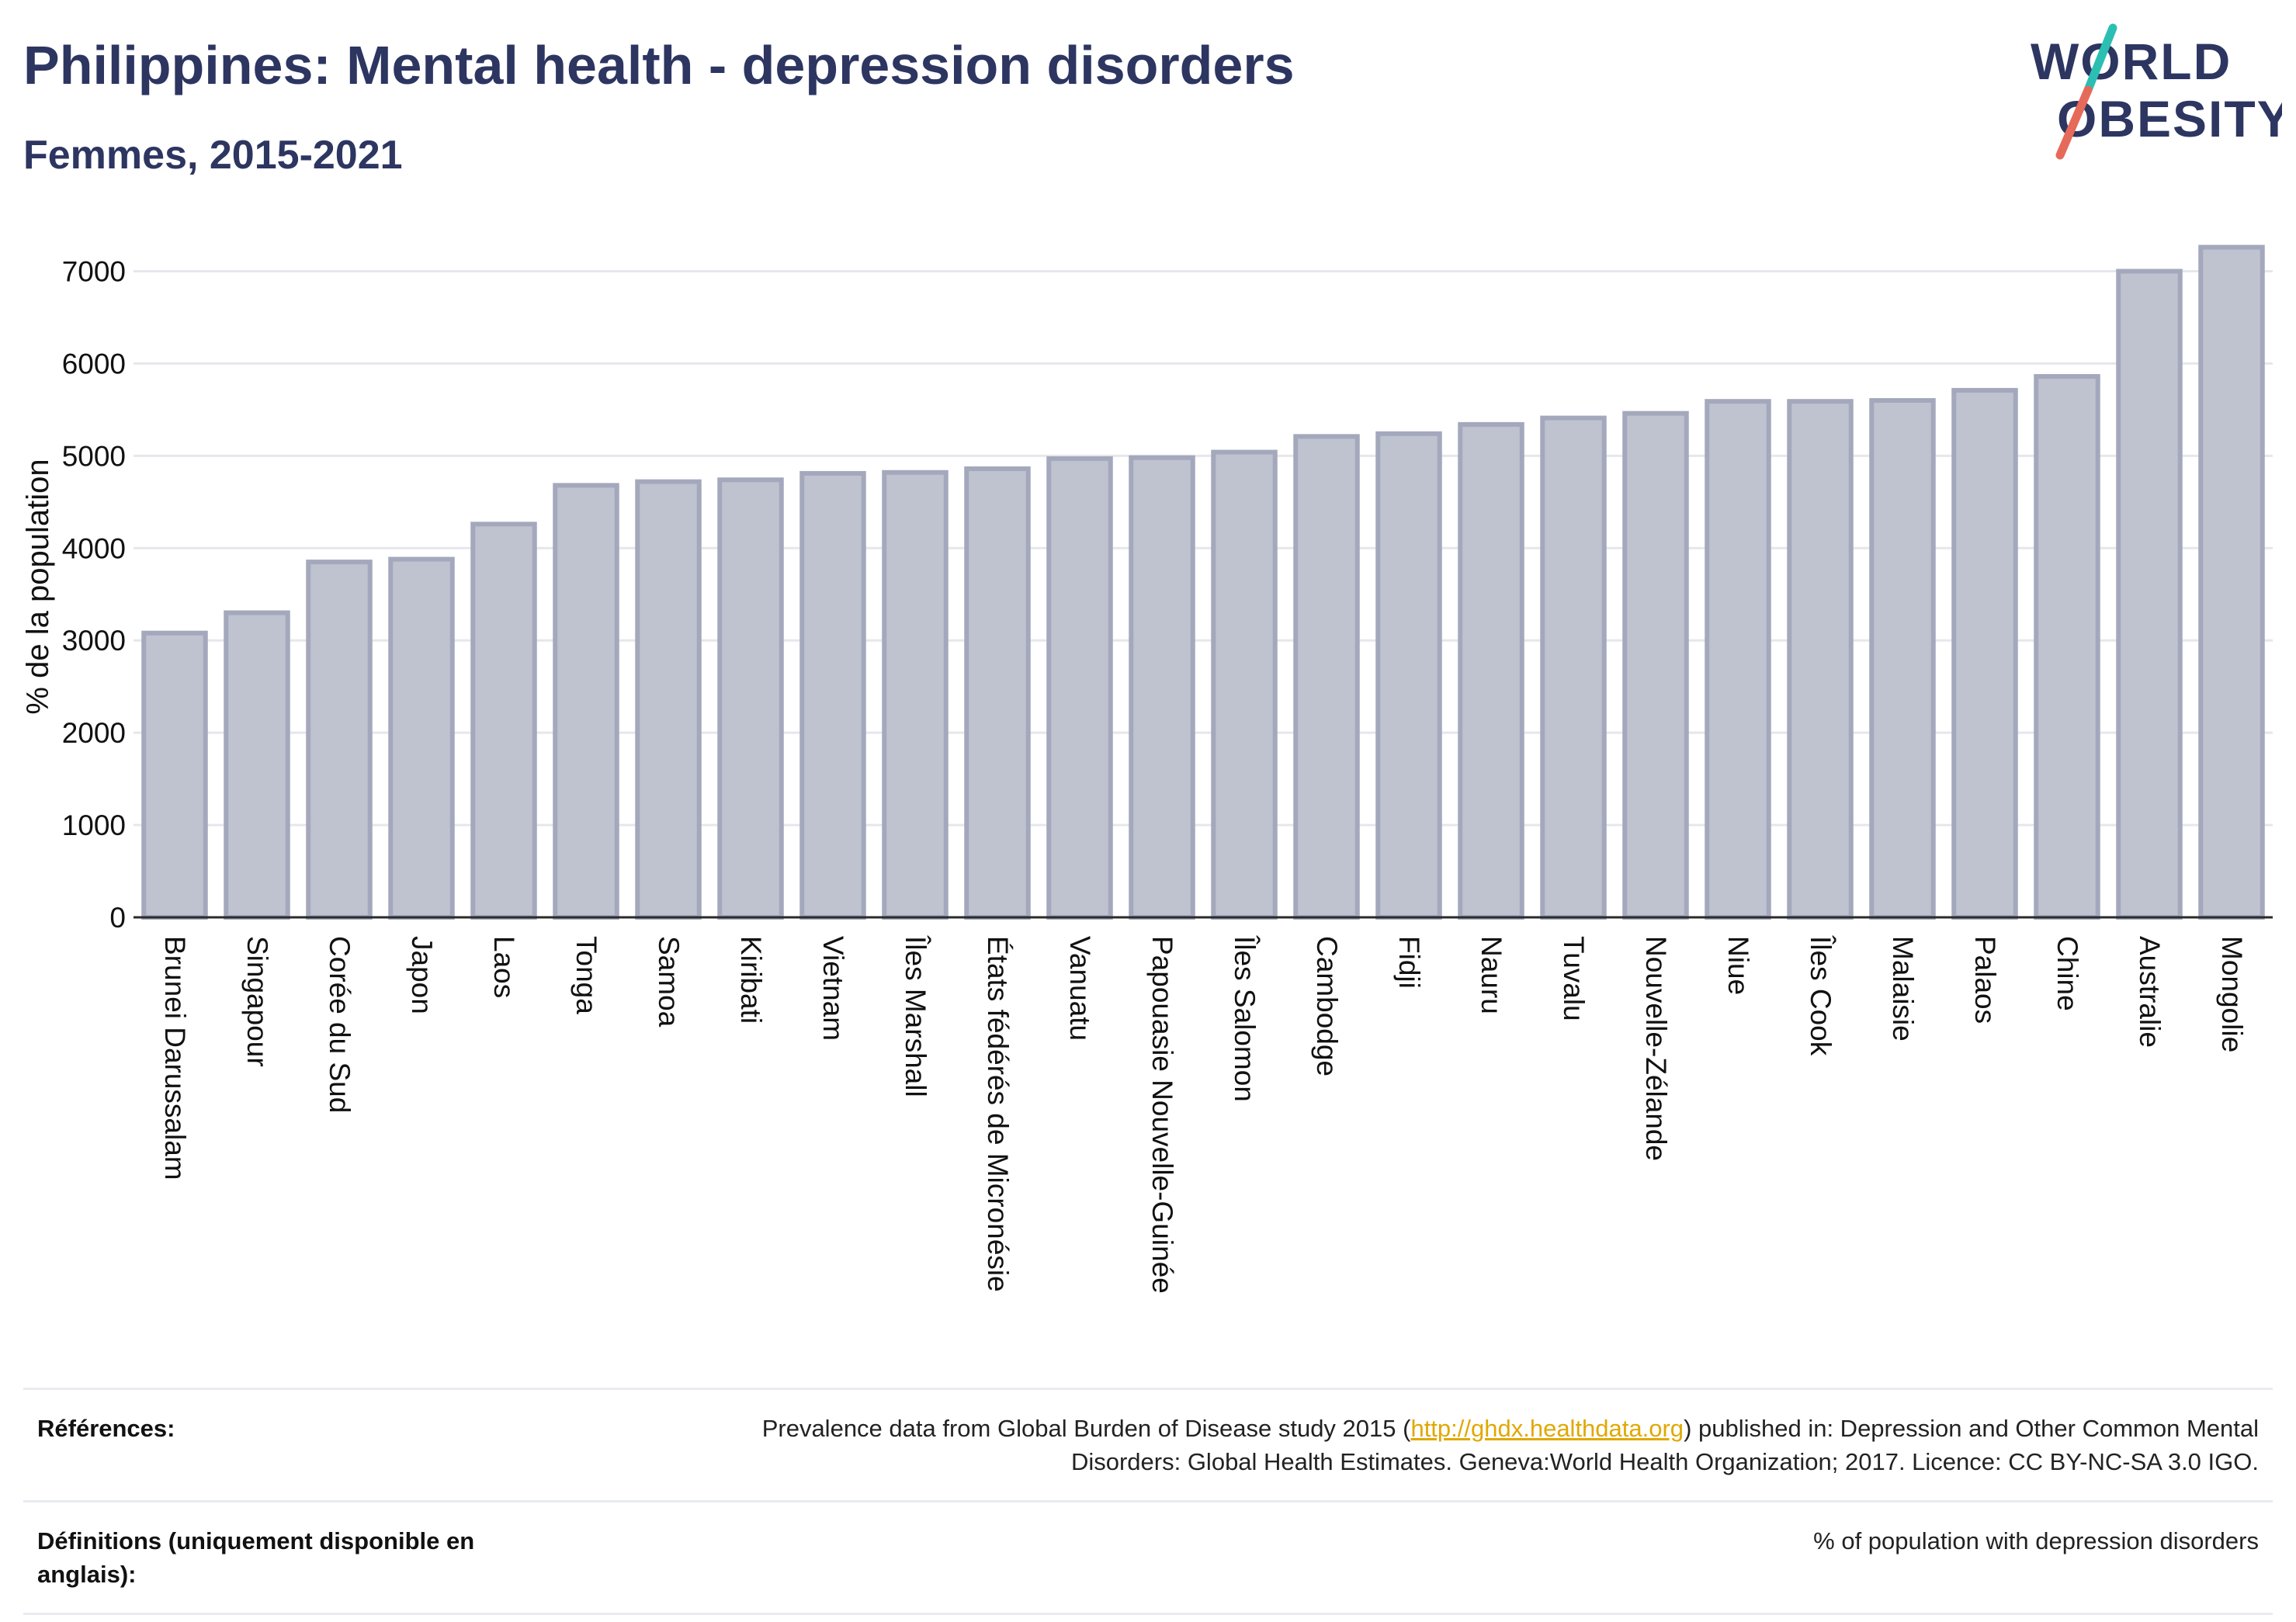  I want to click on x-tick-label: Papouasie Nouvelle-Guinée, so click(1162, 1115).